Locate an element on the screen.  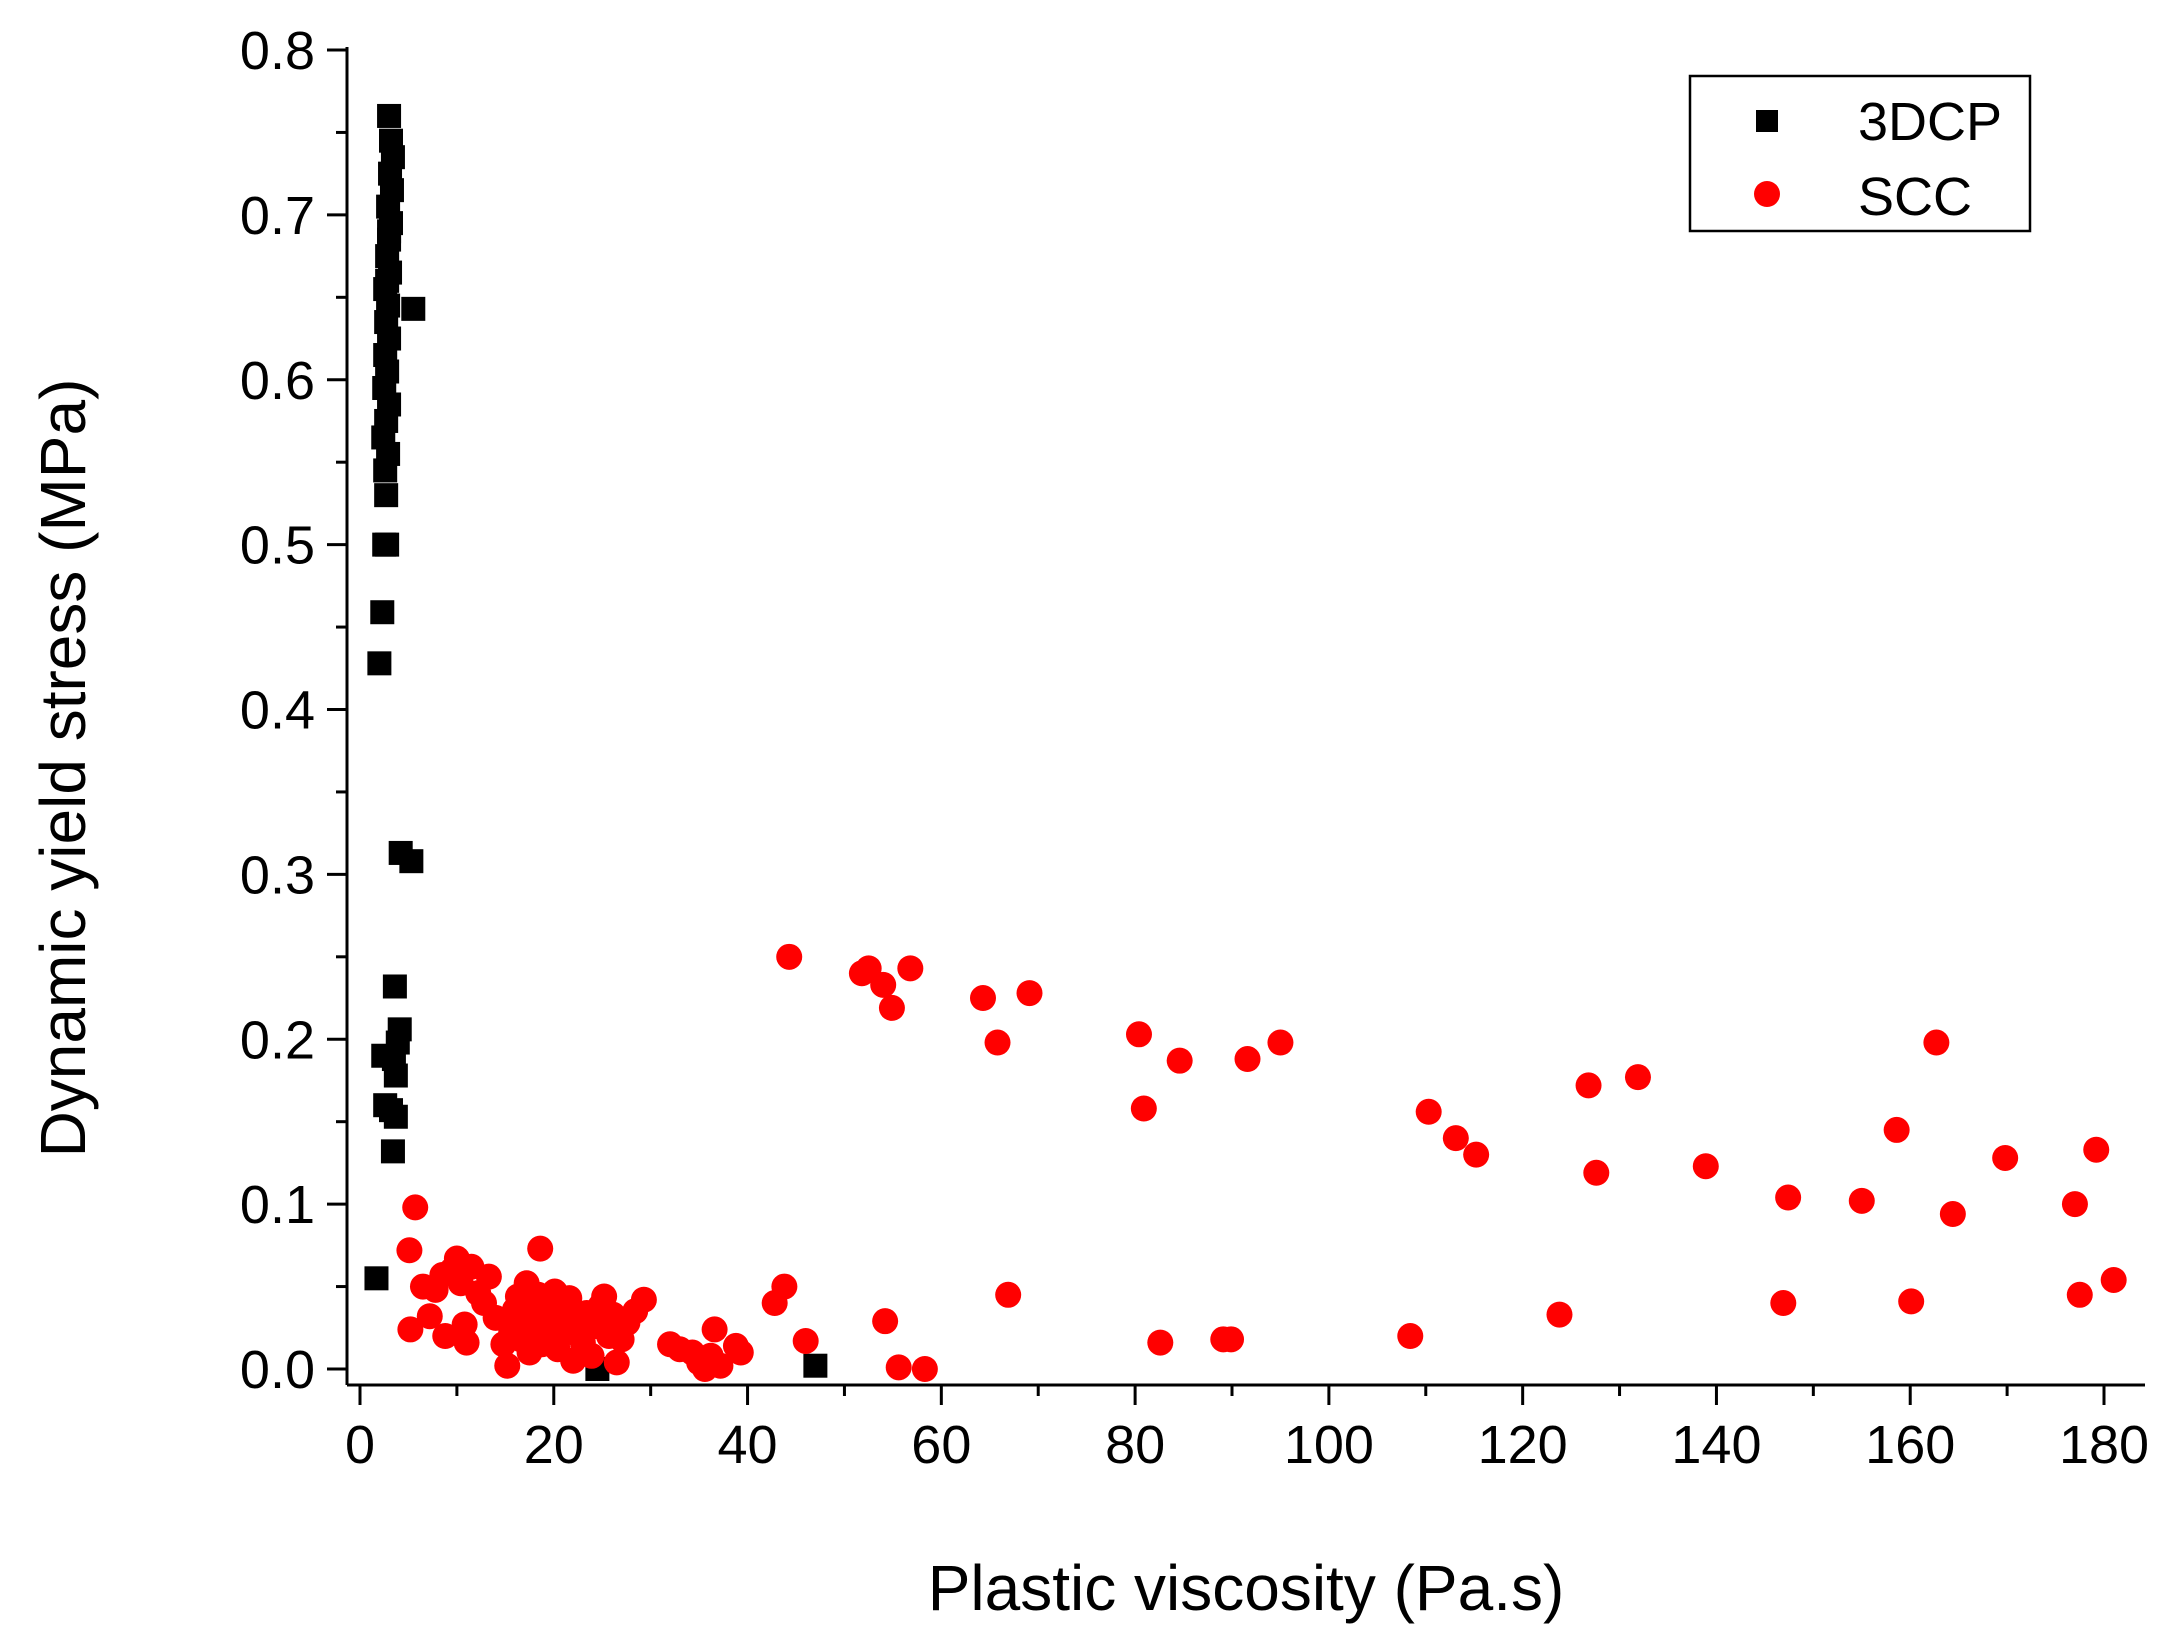
x-tick-label: 160 is located at coordinates (1910, 1445).